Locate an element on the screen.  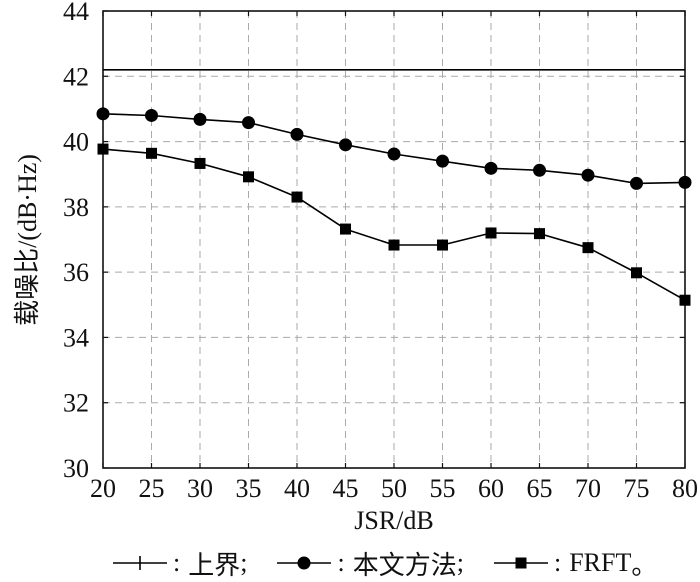
legend-label: 上界 is located at coordinates (214, 565).